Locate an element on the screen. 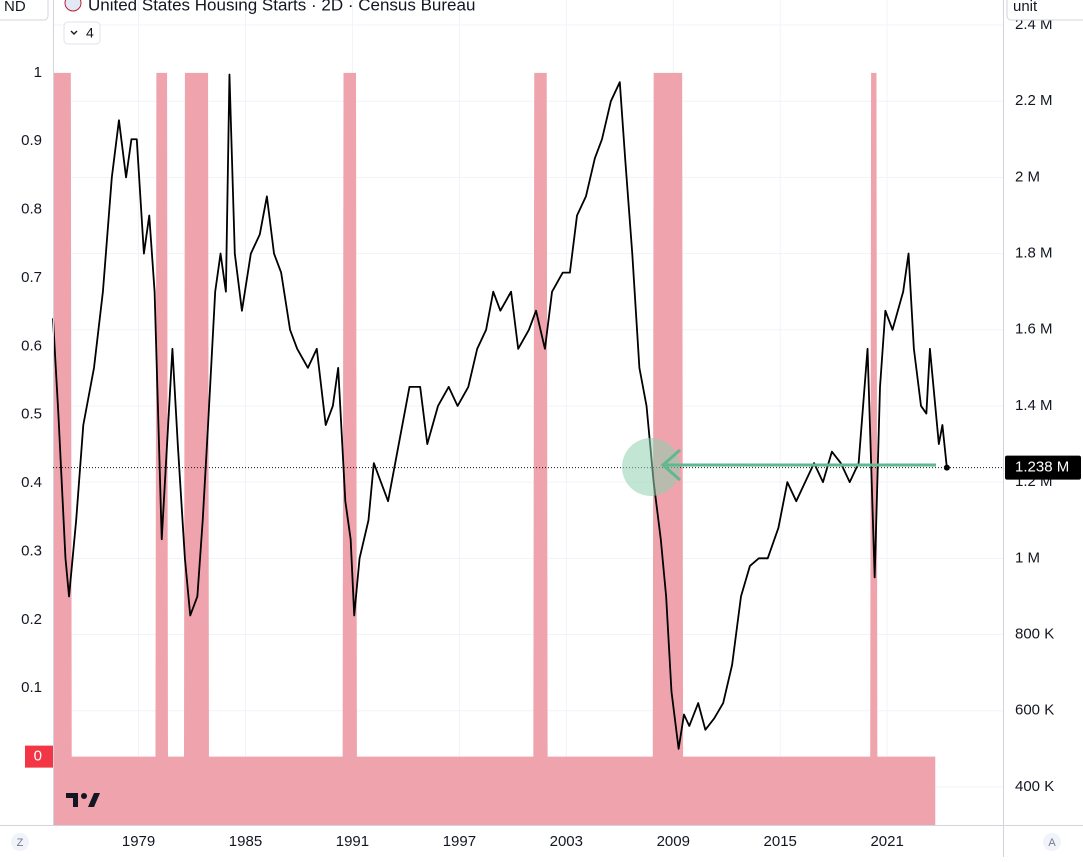  annotation-arrow-head is located at coordinates (670, 465).